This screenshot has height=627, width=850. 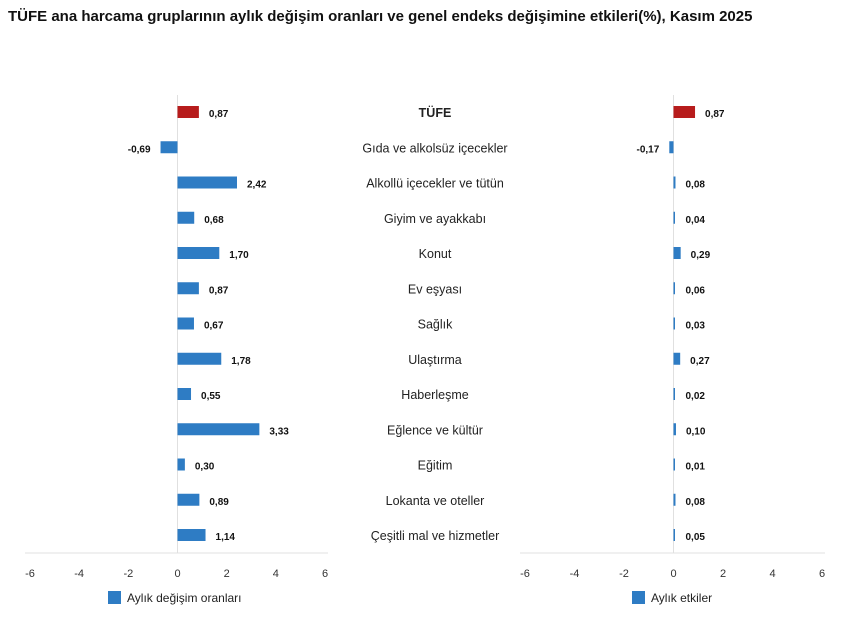 I want to click on data-label: -0,69, so click(x=139, y=149).